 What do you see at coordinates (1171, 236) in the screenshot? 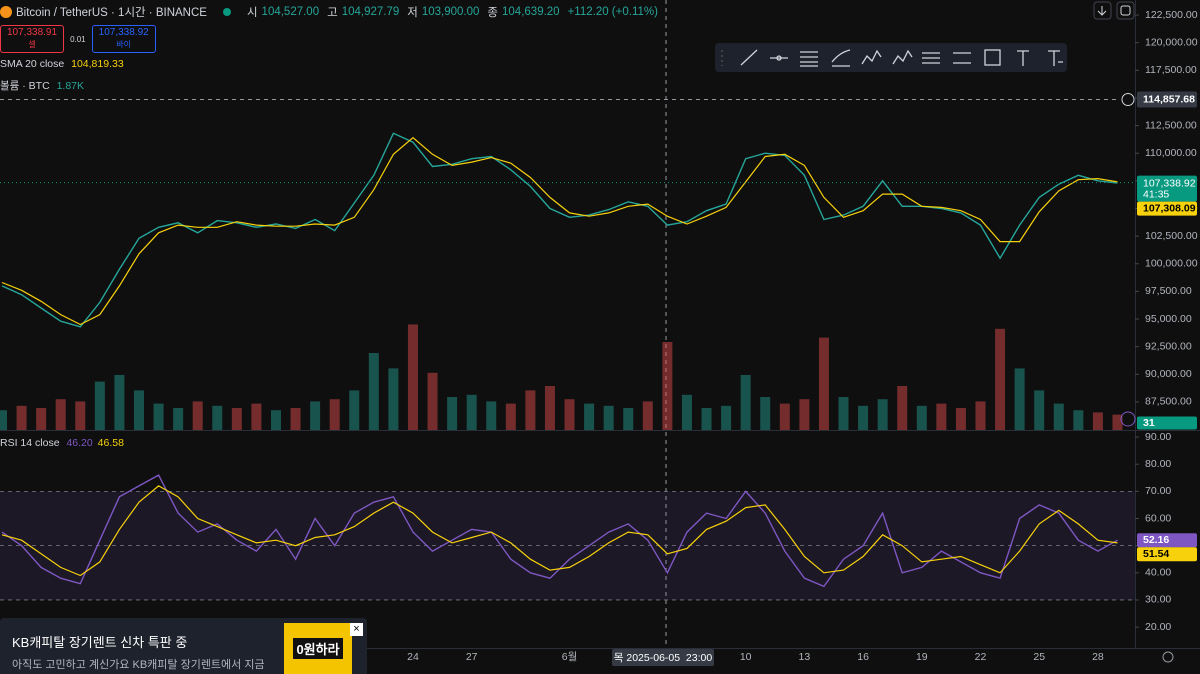
I see `y-tick-label: 102,500.00` at bounding box center [1171, 236].